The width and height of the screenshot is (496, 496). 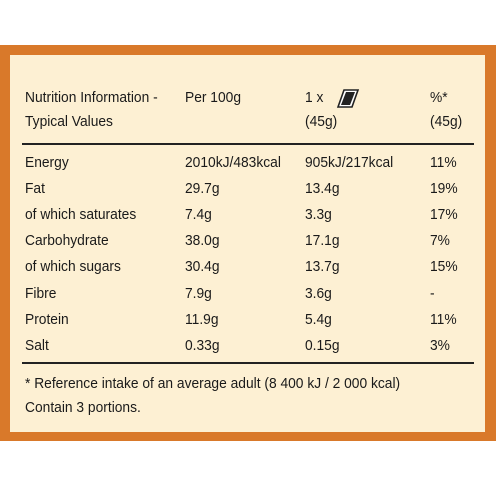 I want to click on header-label: Nutrition Information -, so click(x=91, y=97).